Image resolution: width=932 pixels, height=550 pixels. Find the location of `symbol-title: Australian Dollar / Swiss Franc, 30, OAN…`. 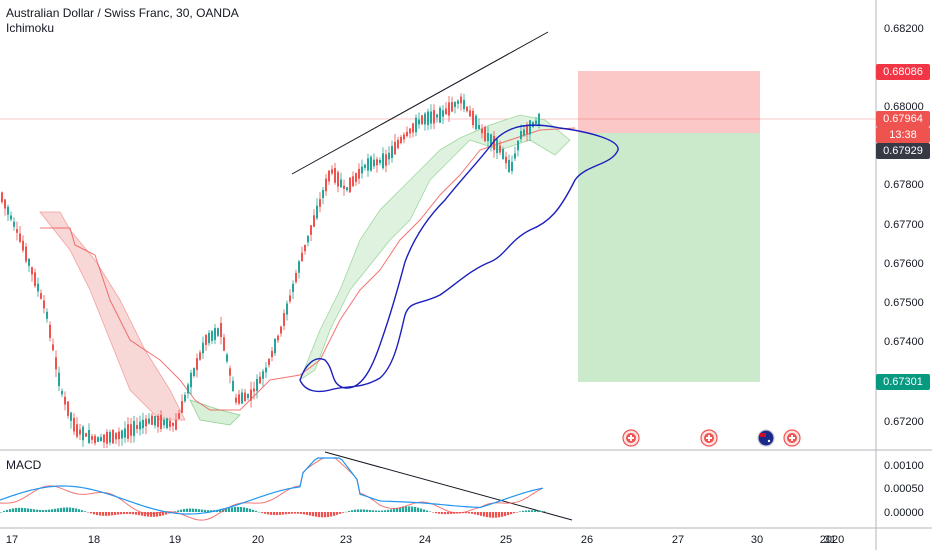

symbol-title: Australian Dollar / Swiss Franc, 30, OAN… is located at coordinates (122, 13).